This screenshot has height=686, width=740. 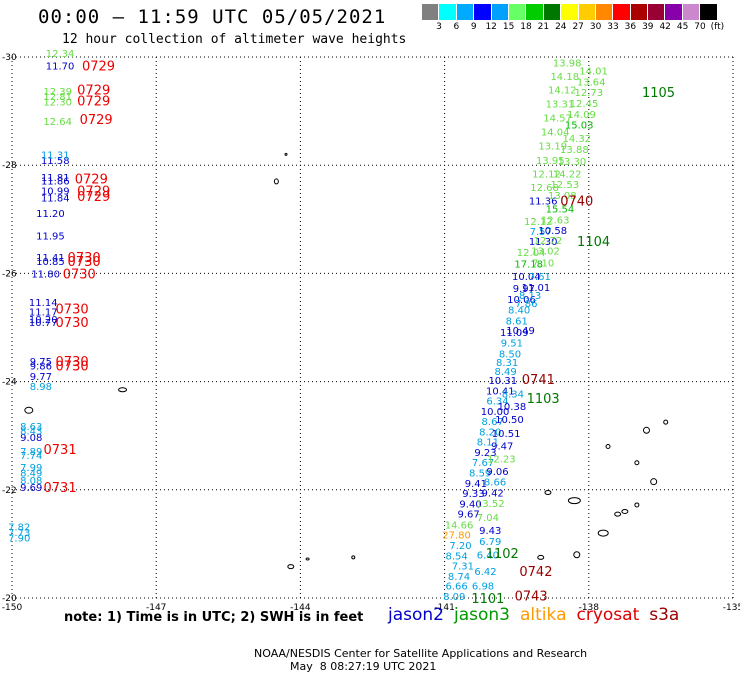 I want to click on swh-label: 7.20, so click(x=460, y=546).